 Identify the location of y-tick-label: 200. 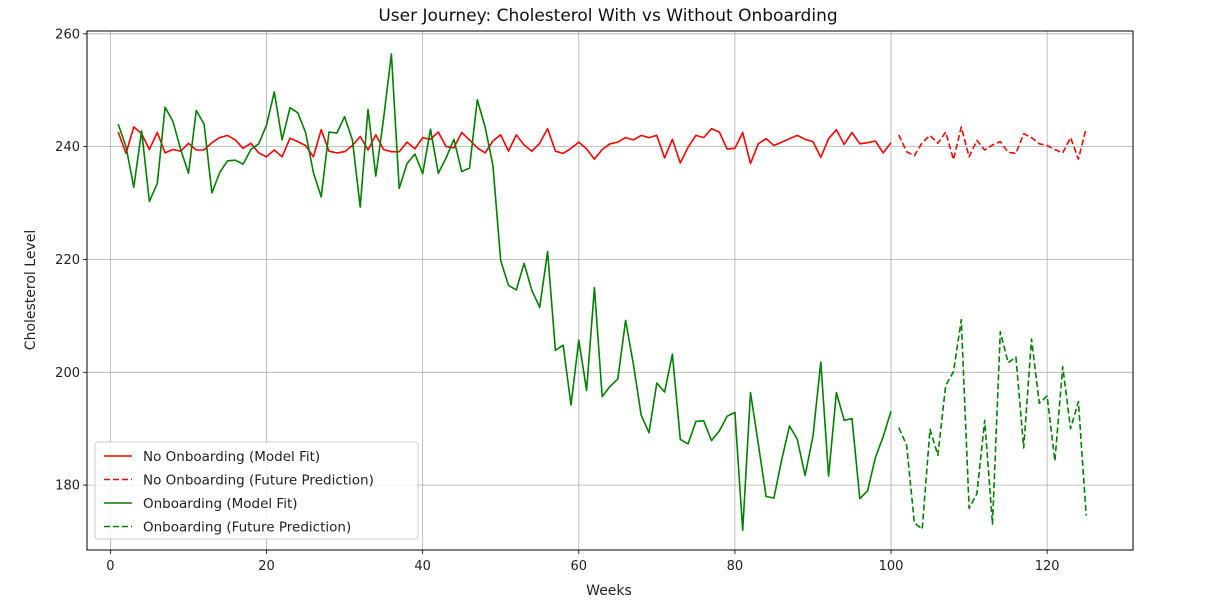
(67, 373).